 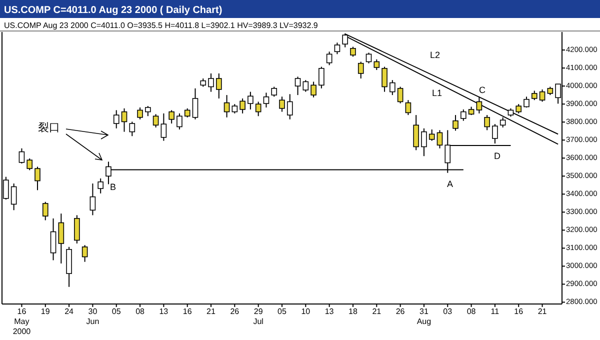 What do you see at coordinates (448, 311) in the screenshot?
I see `x-tick-label: 03` at bounding box center [448, 311].